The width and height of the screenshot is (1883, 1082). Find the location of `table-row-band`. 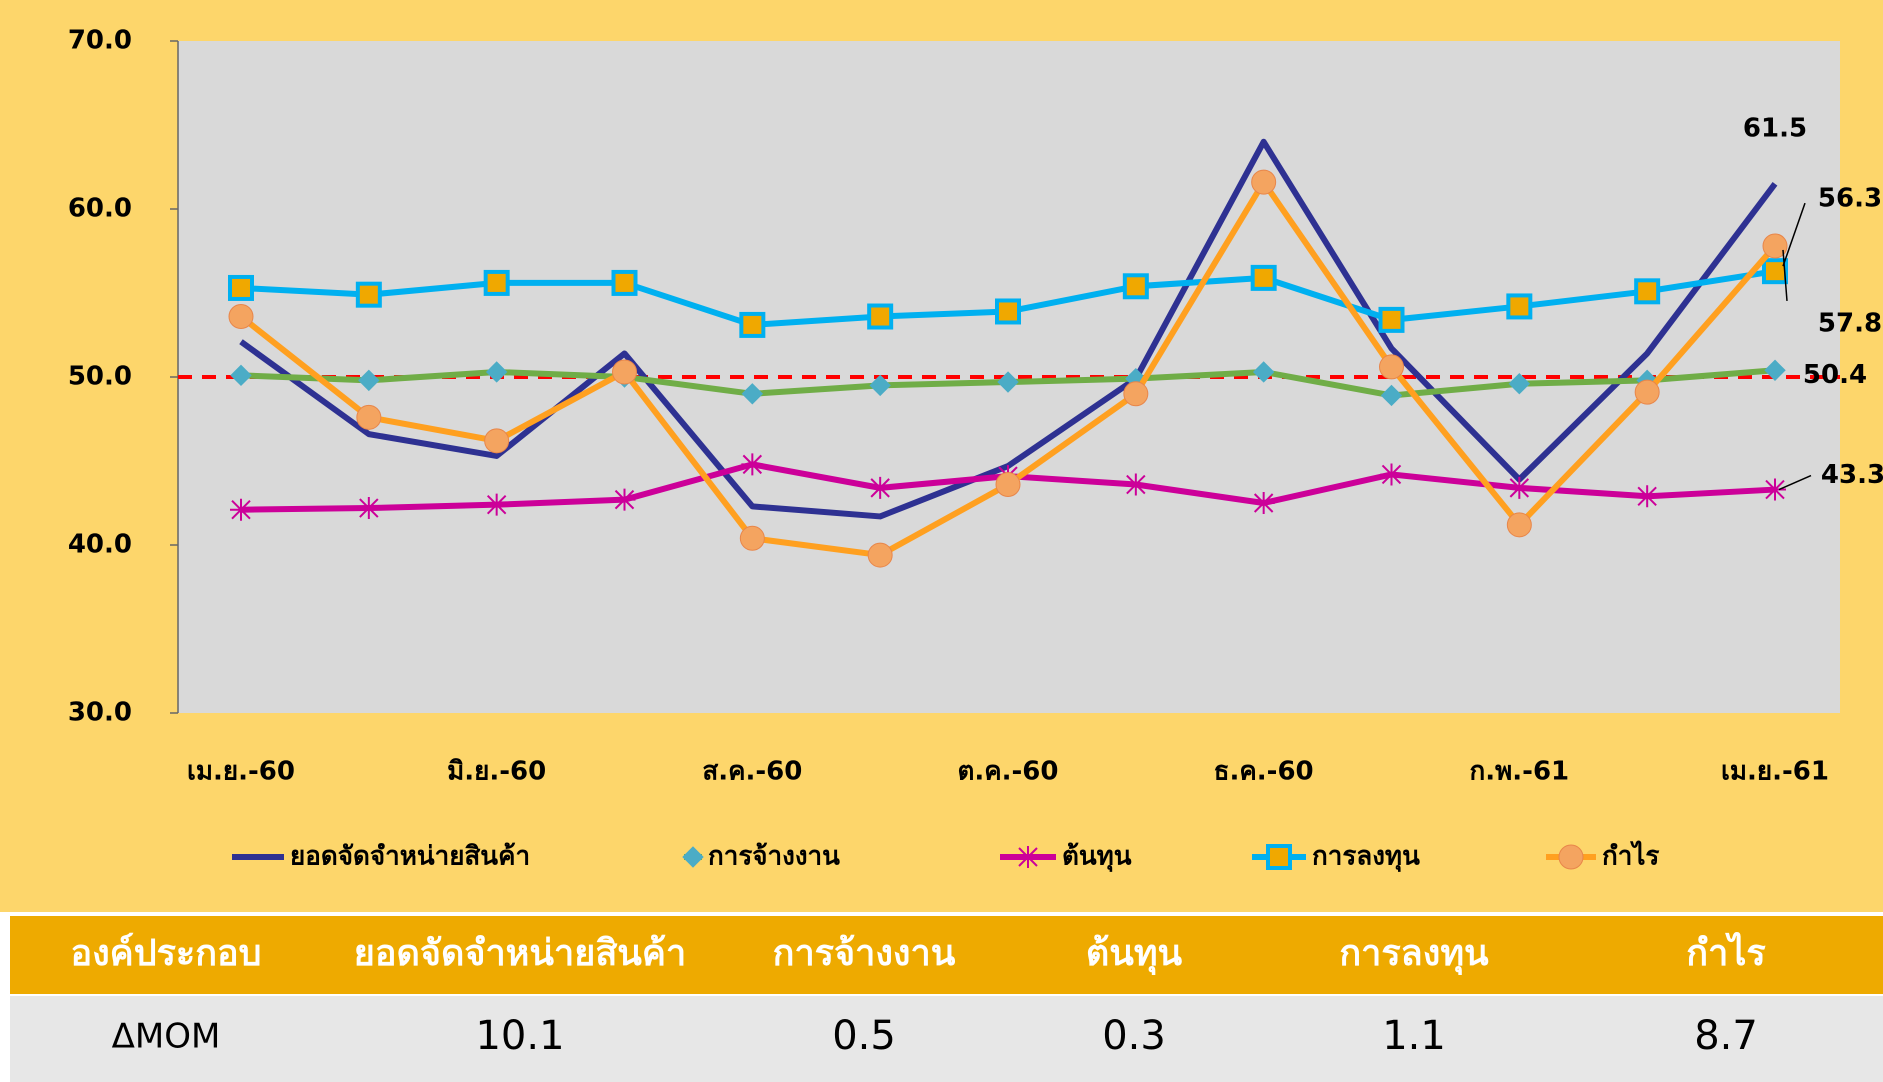

table-row-band is located at coordinates (946, 1039).